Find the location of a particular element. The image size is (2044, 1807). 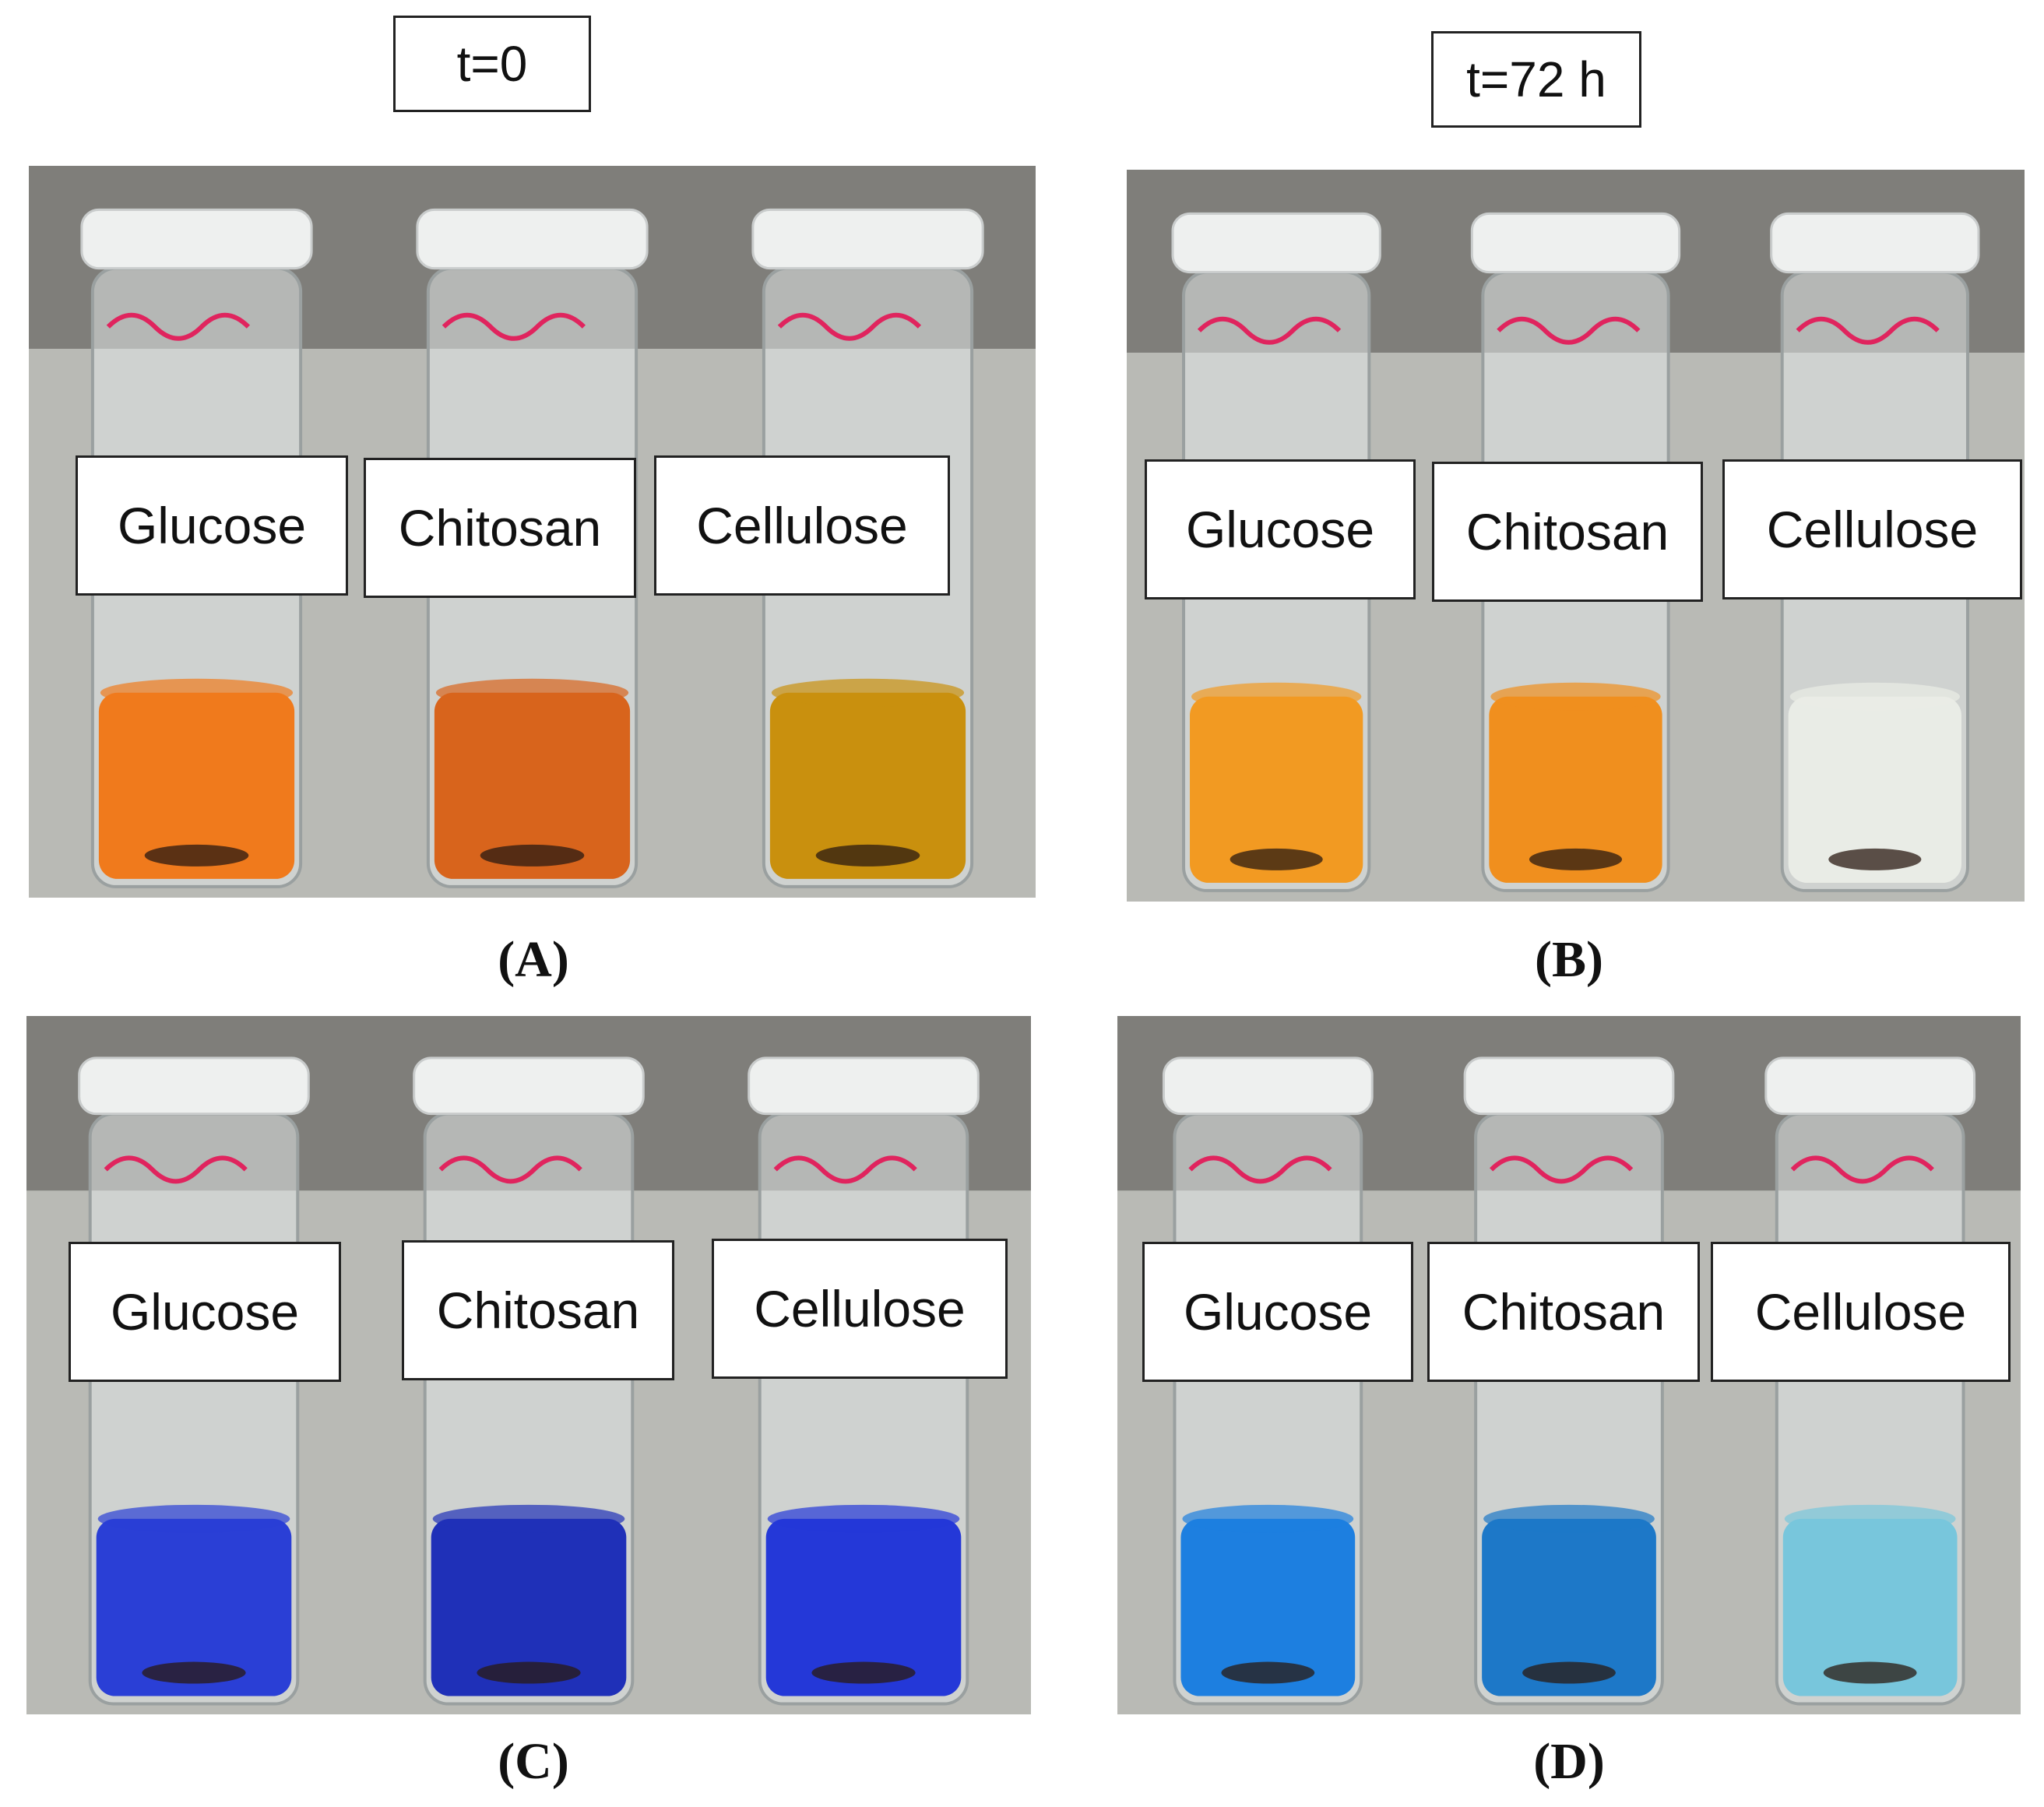

time-label-t72: t=72 h is located at coordinates (1536, 79).